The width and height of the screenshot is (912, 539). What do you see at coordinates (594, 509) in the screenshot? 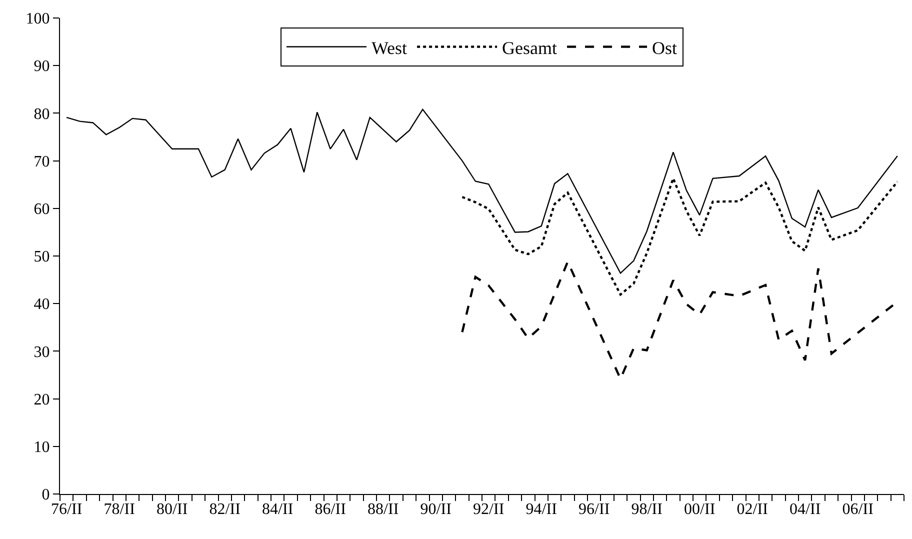
I see `x-tick-label: 96/II` at bounding box center [594, 509].